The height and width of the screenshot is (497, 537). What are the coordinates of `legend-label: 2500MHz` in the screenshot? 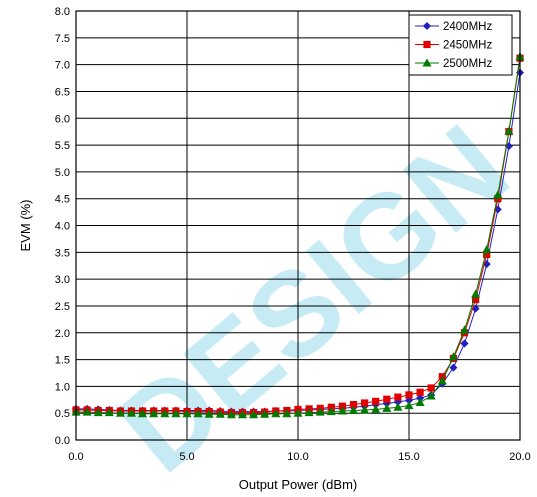 It's located at (467, 64).